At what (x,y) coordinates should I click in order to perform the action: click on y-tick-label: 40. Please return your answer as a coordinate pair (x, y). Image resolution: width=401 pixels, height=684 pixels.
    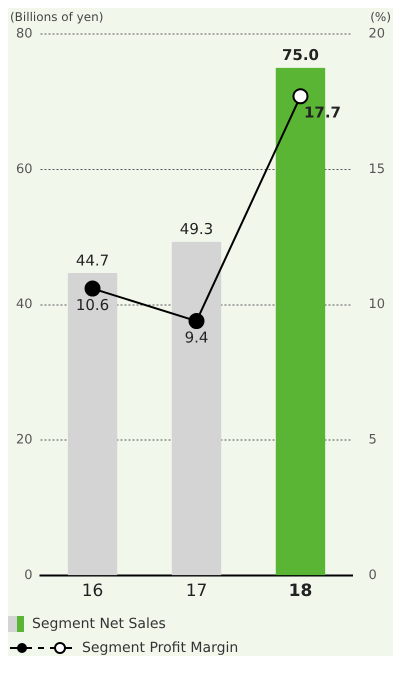
    Looking at the image, I should click on (24, 304).